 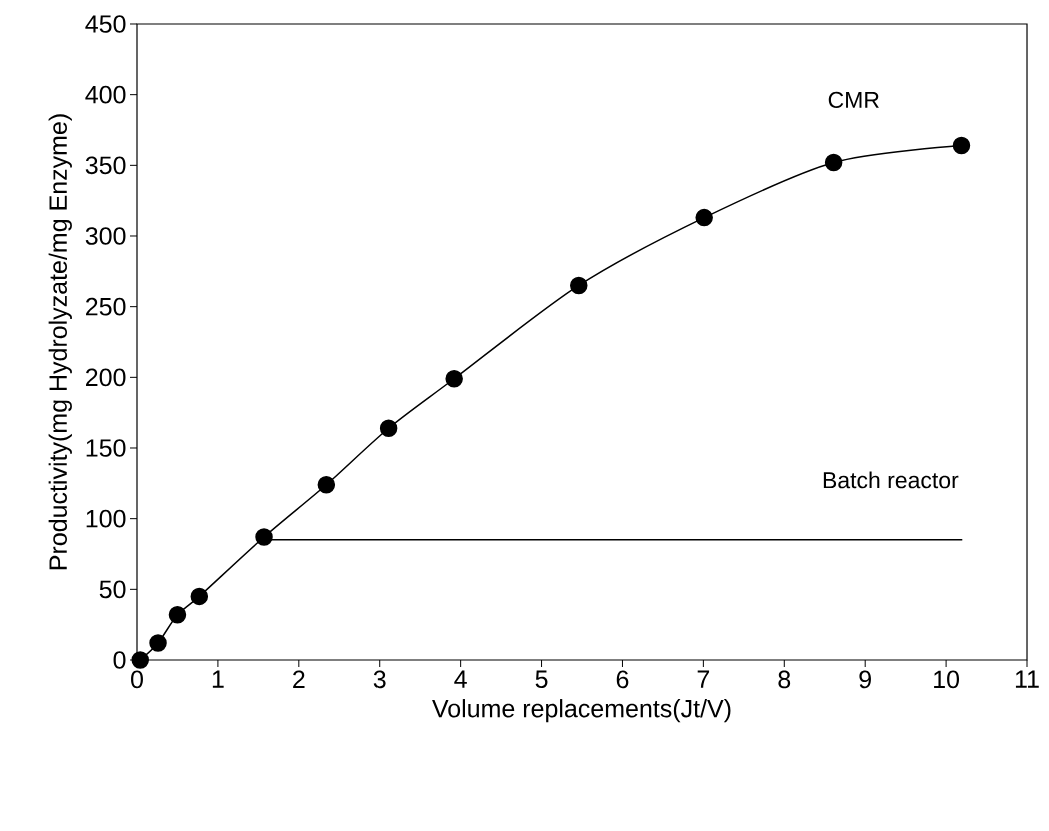 What do you see at coordinates (105, 236) in the screenshot?
I see `y-tick-label: 300` at bounding box center [105, 236].